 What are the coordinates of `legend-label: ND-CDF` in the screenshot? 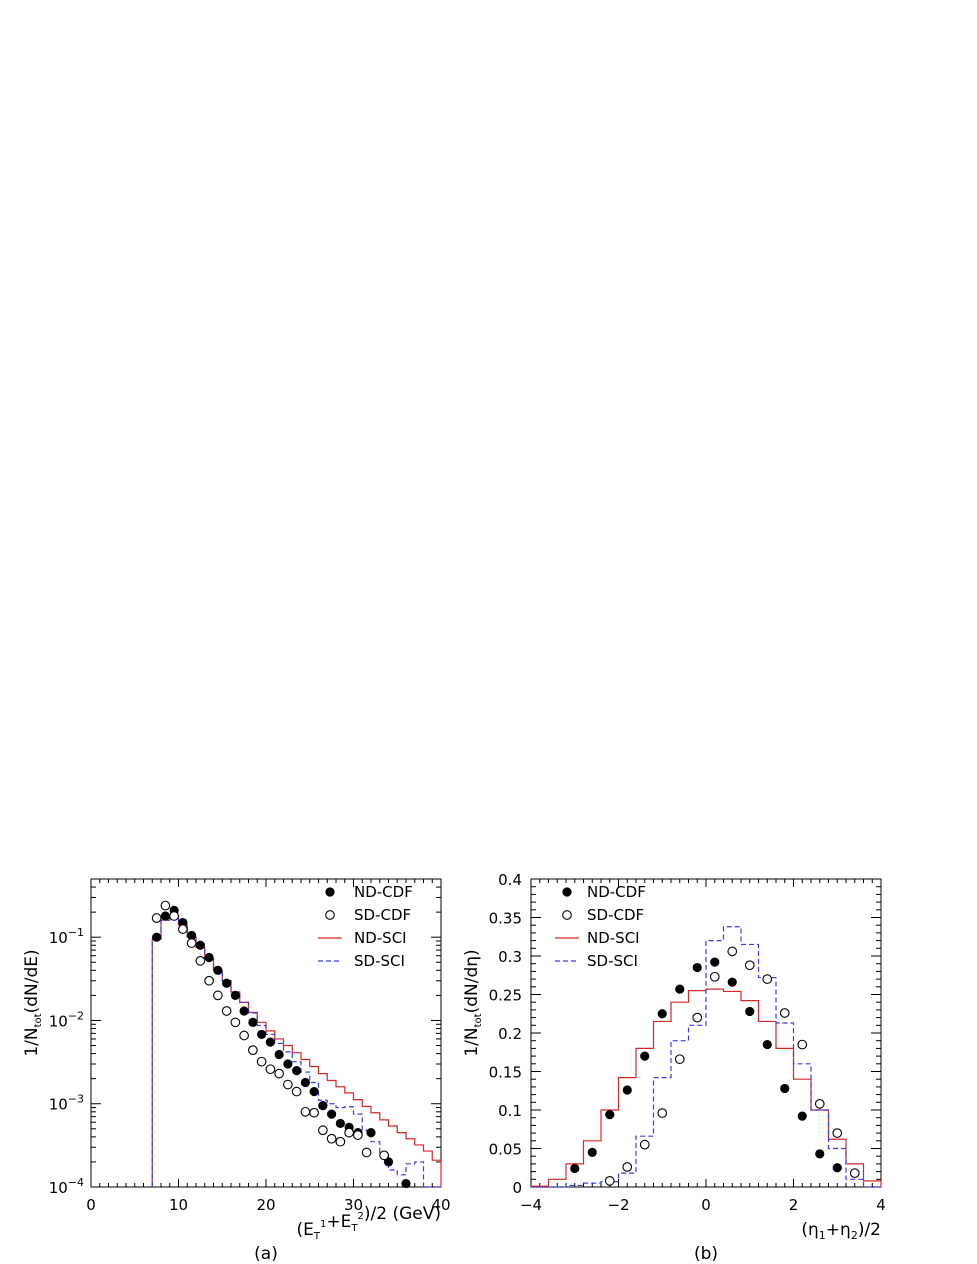 It's located at (383, 892).